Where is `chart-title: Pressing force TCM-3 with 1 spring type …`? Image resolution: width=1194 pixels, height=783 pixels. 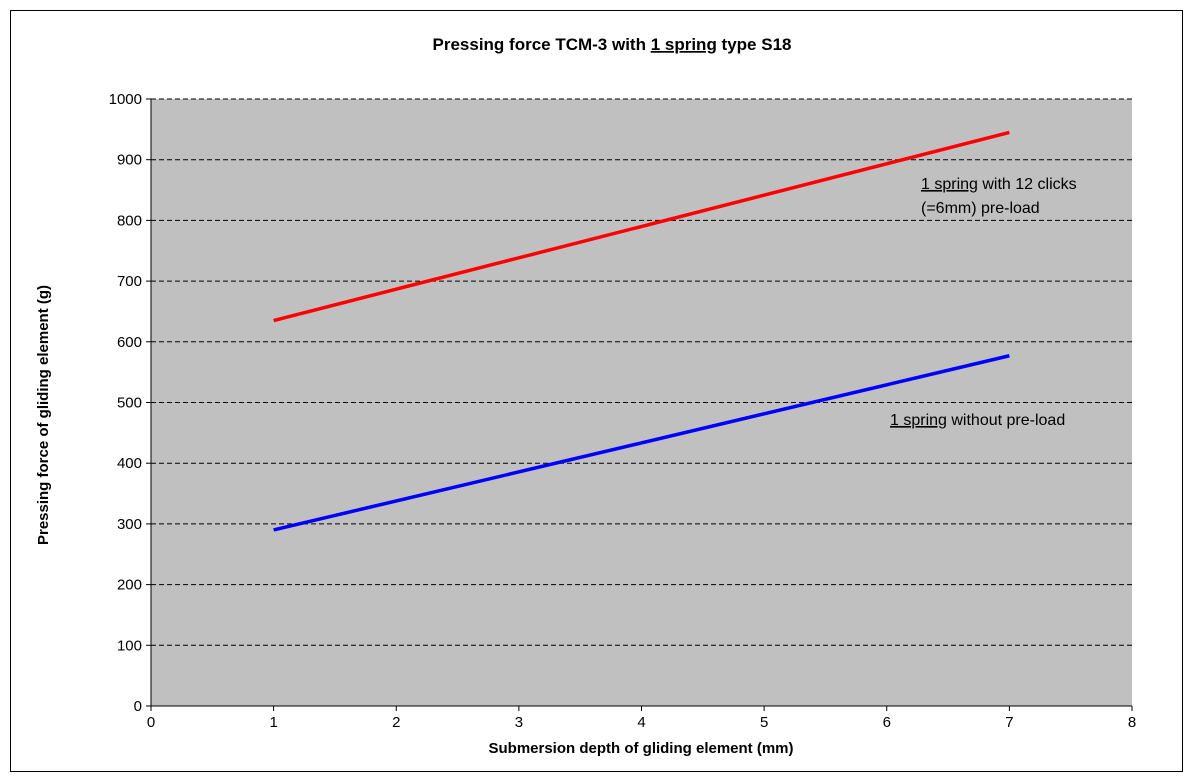 chart-title: Pressing force TCM-3 with 1 spring type … is located at coordinates (612, 44).